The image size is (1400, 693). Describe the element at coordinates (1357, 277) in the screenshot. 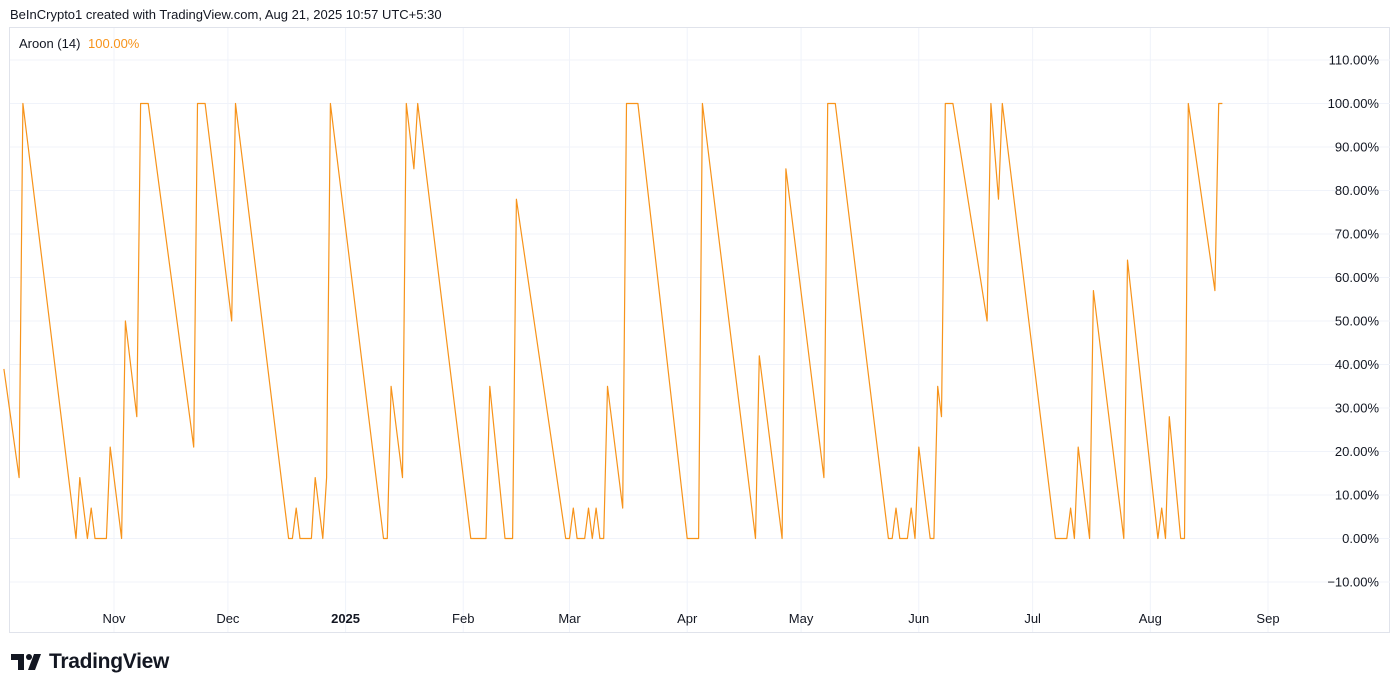

I see `y-tick-label: 60.00%` at that location.